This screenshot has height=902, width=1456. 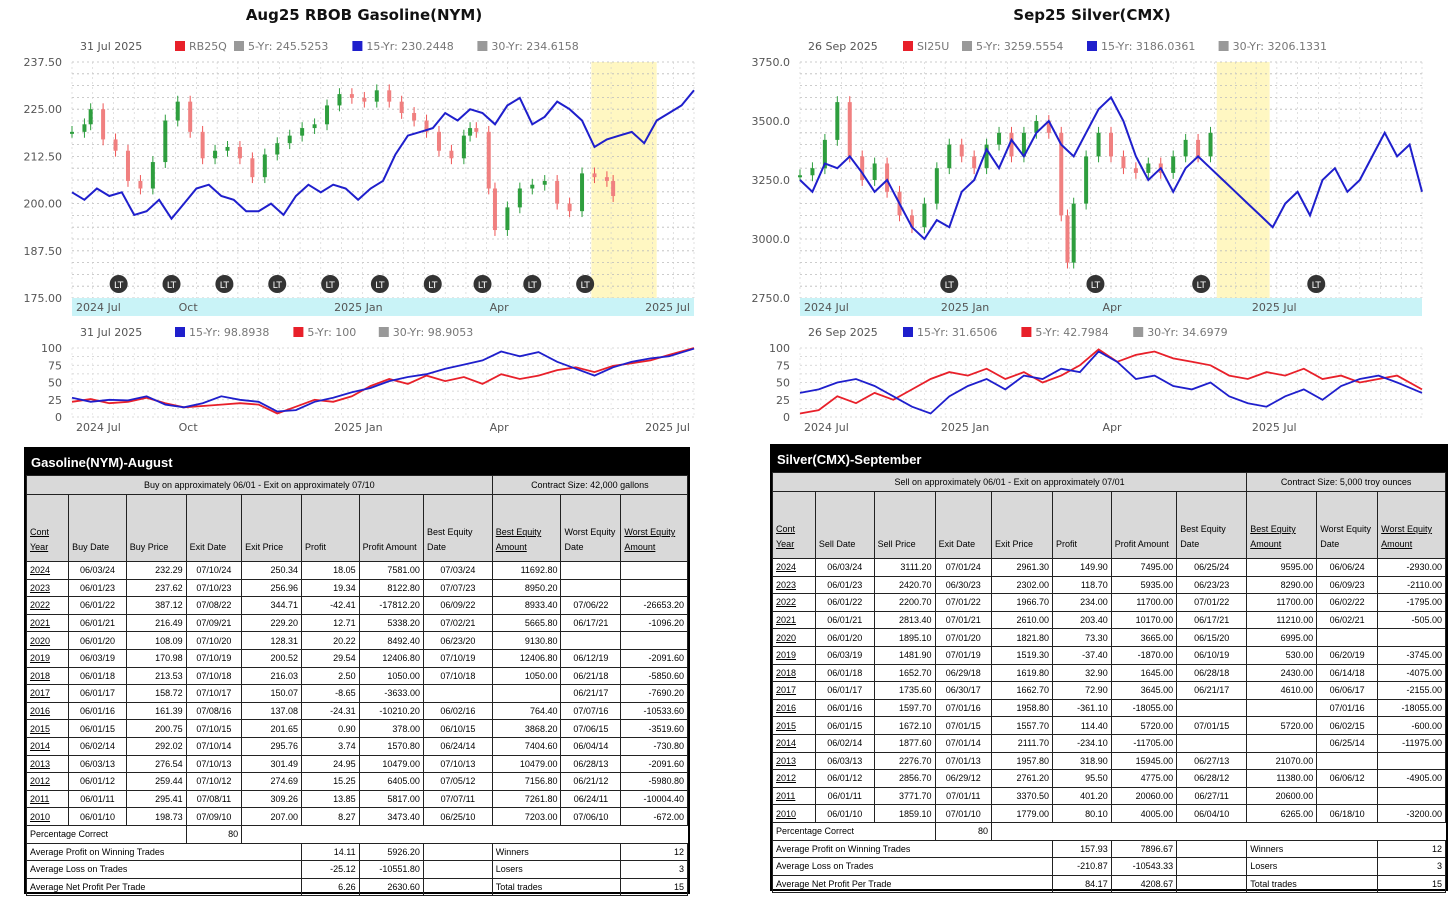 I want to click on table-cell: 06/01/21, so click(x=844, y=620).